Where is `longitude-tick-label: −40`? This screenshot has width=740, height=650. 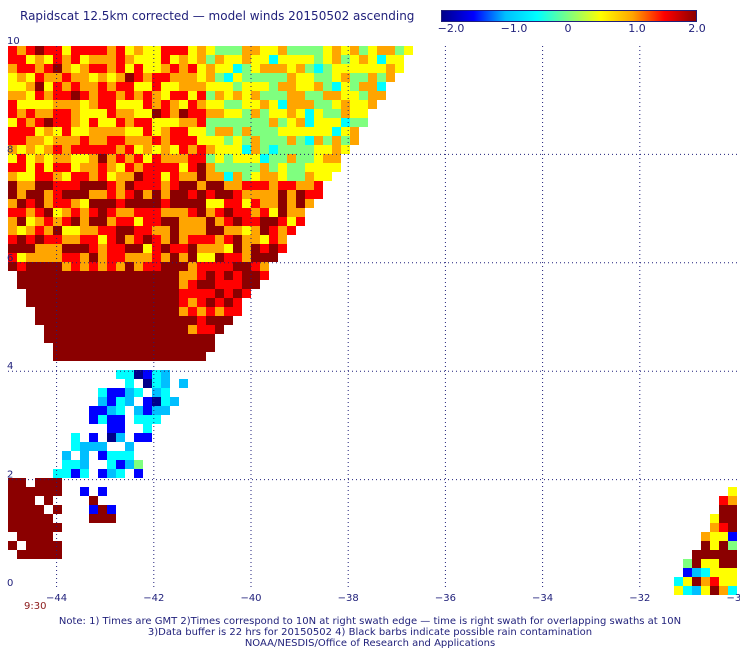
longitude-tick-label: −40 is located at coordinates (250, 598).